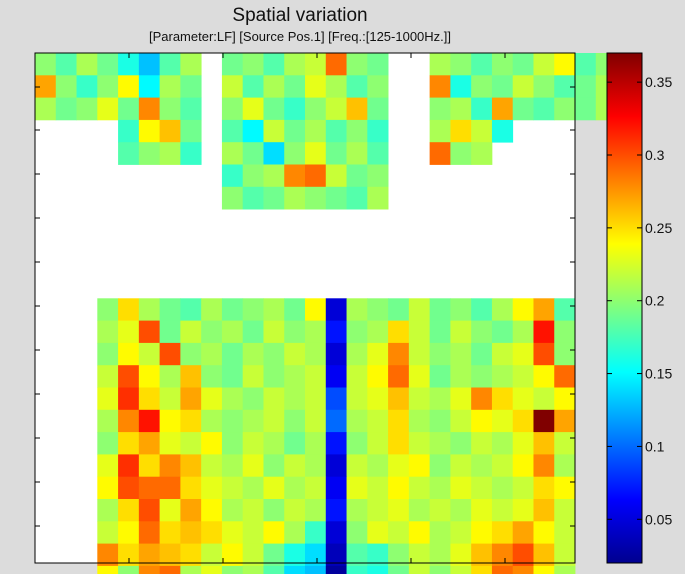  I want to click on chart-title: Spatial variation, so click(300, 15).